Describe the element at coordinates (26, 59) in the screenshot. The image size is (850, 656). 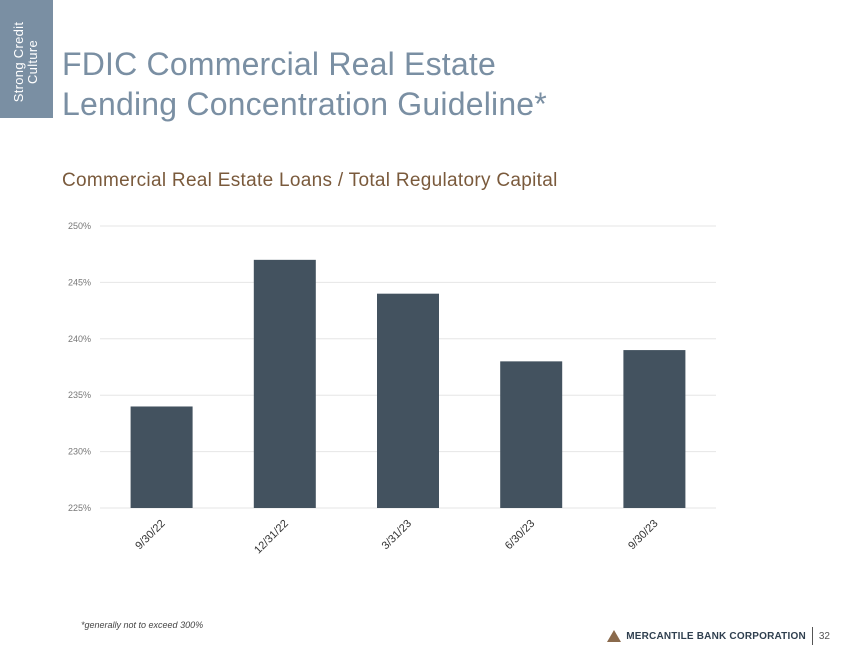
I see `section-tab: Strong Credit Culture` at that location.